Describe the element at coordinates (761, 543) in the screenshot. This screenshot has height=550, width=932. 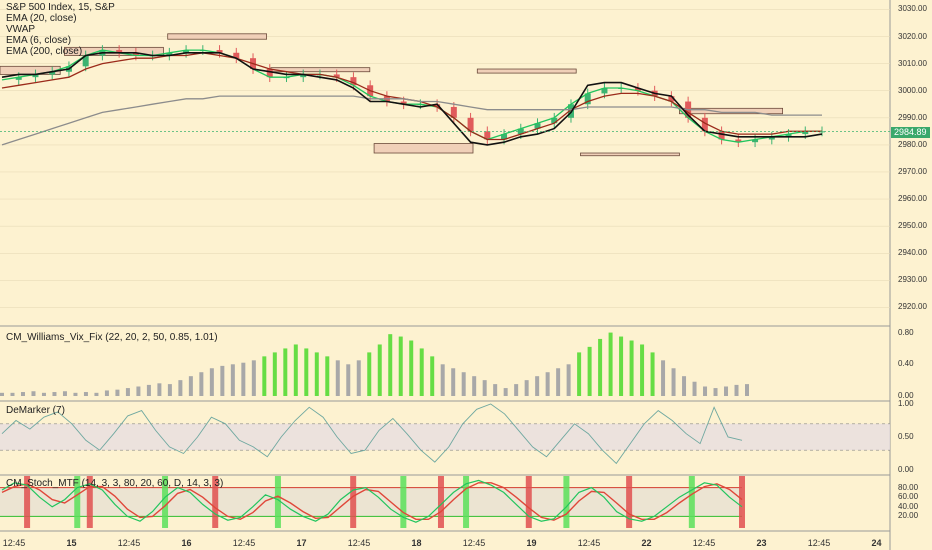
I see `x-tick-label: 23` at that location.